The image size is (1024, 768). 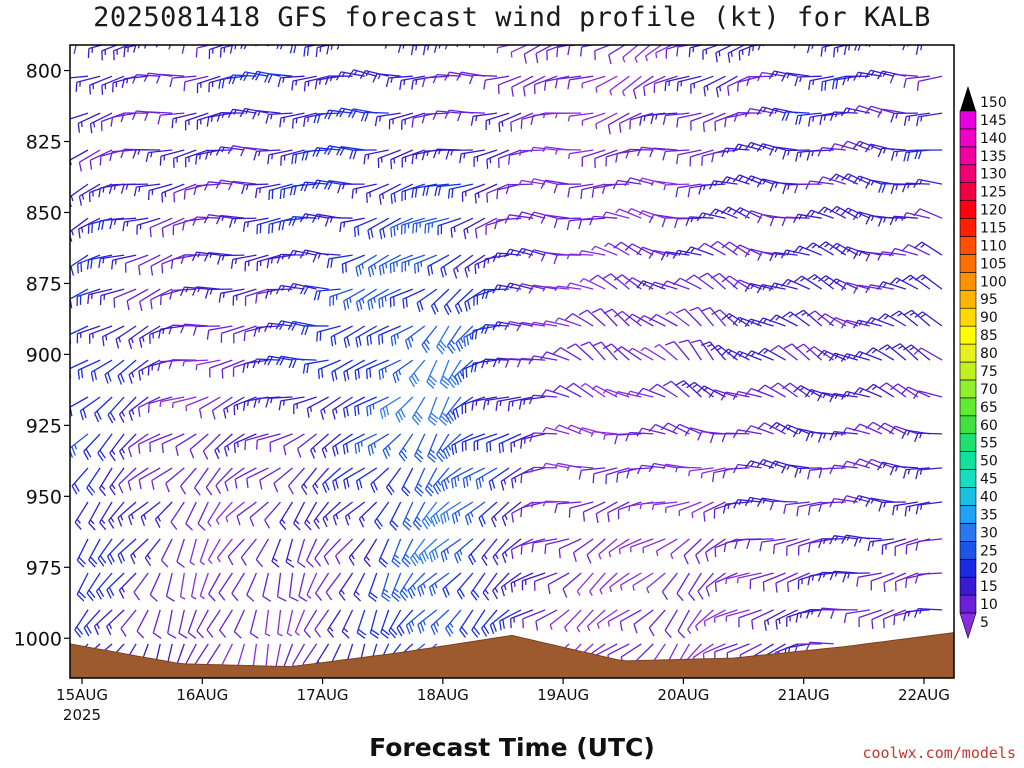 I want to click on colorbar-label: 50, so click(x=989, y=462).